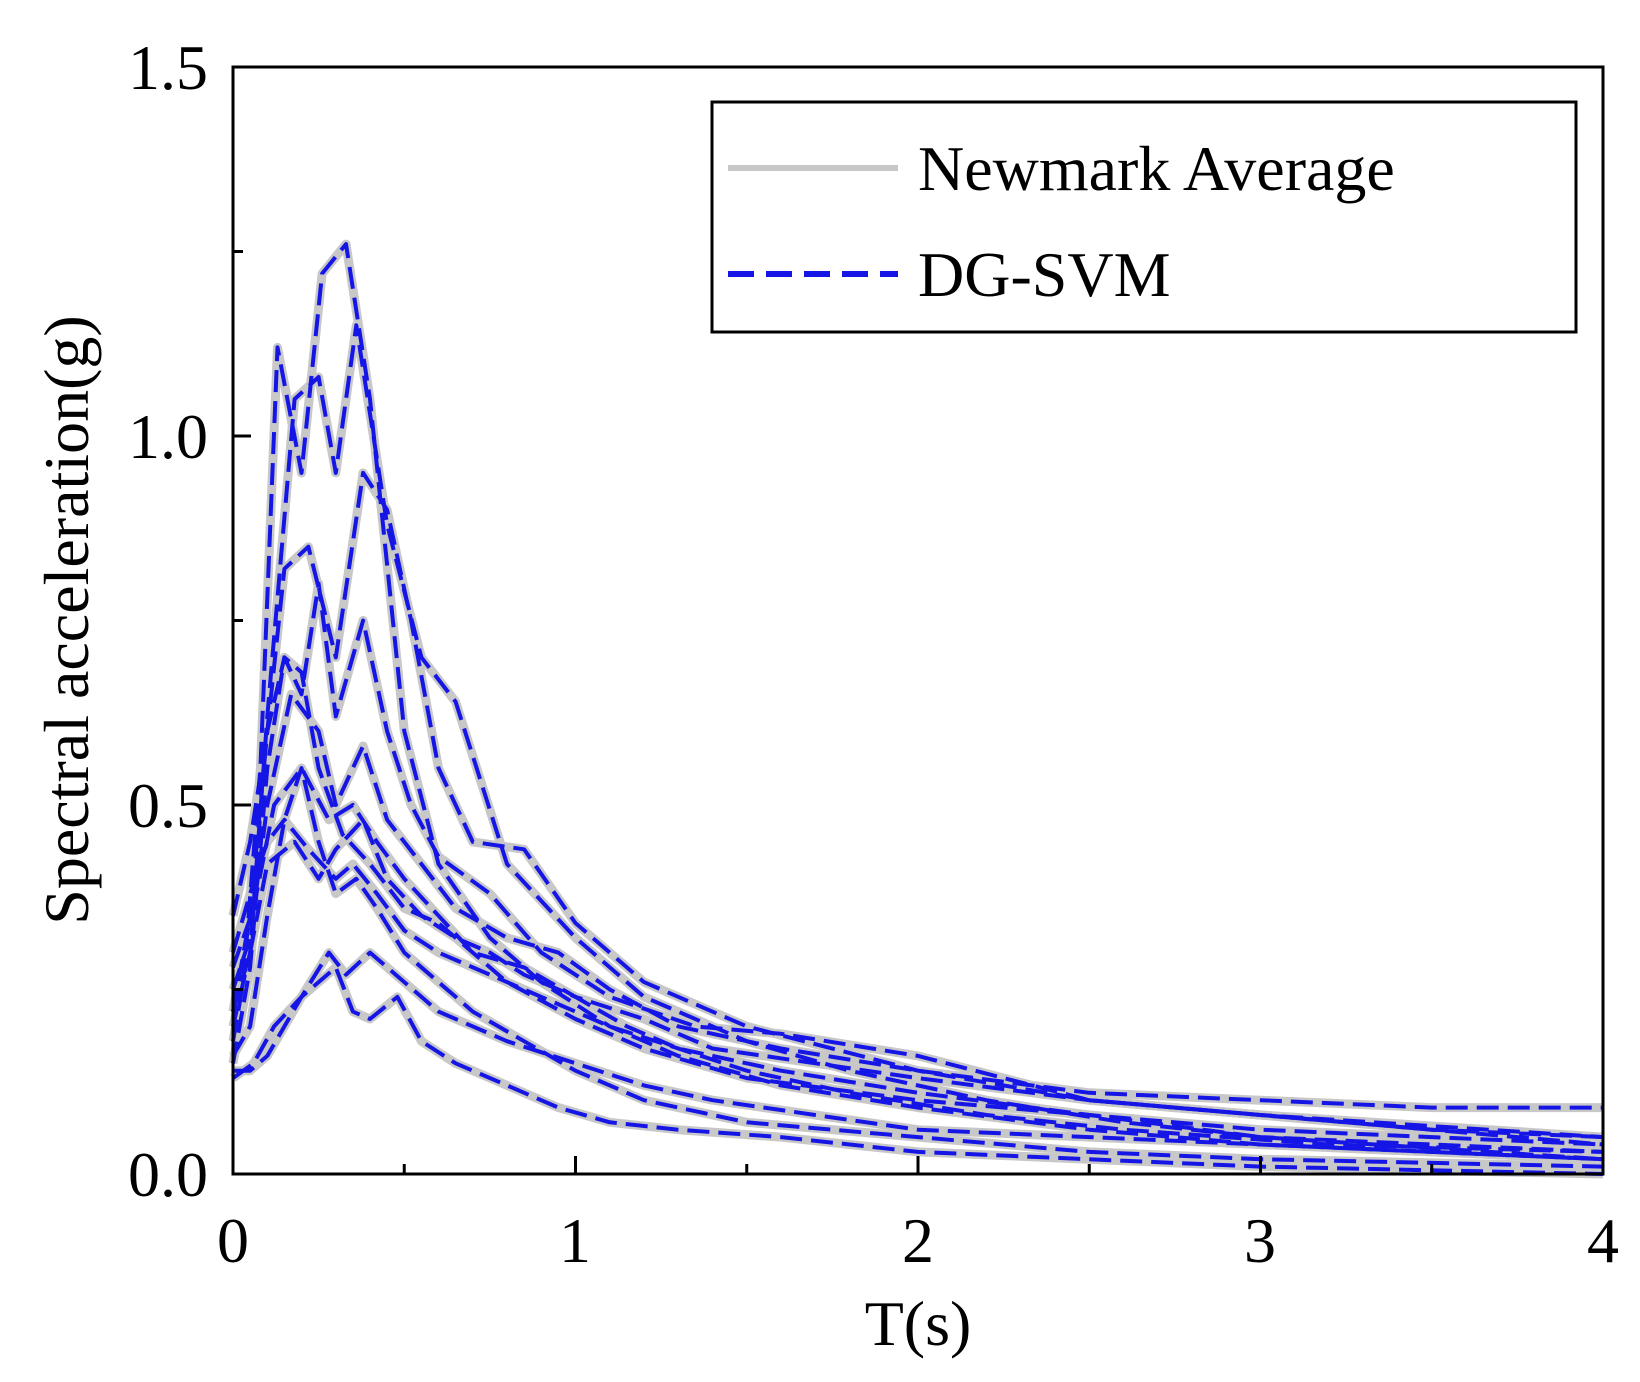 The image size is (1640, 1382). I want to click on x-tick-label: 4, so click(1603, 1240).